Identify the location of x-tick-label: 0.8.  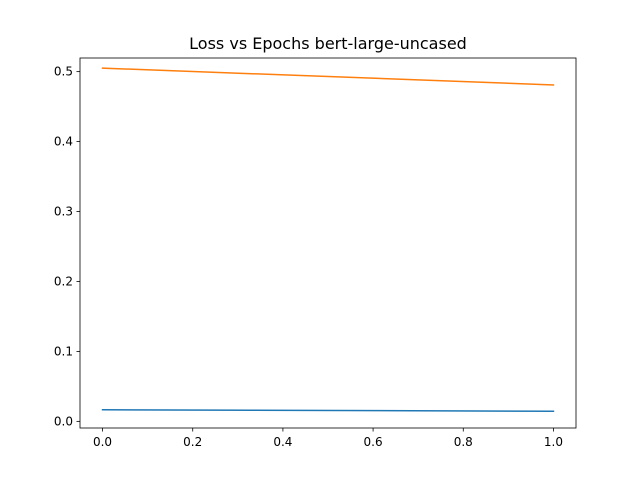
(463, 442).